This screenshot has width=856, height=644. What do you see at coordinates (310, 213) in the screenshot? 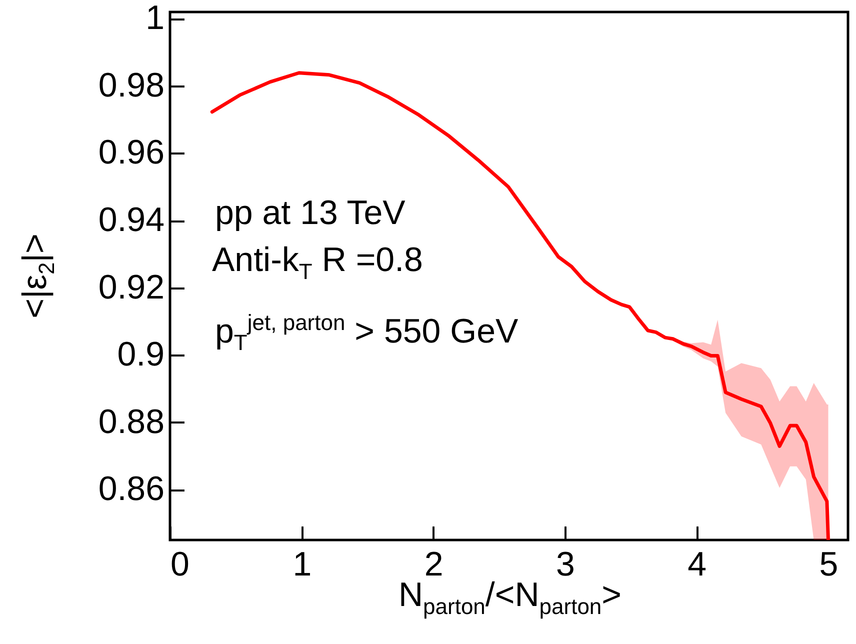
I see `annotation: pp at 13 TeV` at bounding box center [310, 213].